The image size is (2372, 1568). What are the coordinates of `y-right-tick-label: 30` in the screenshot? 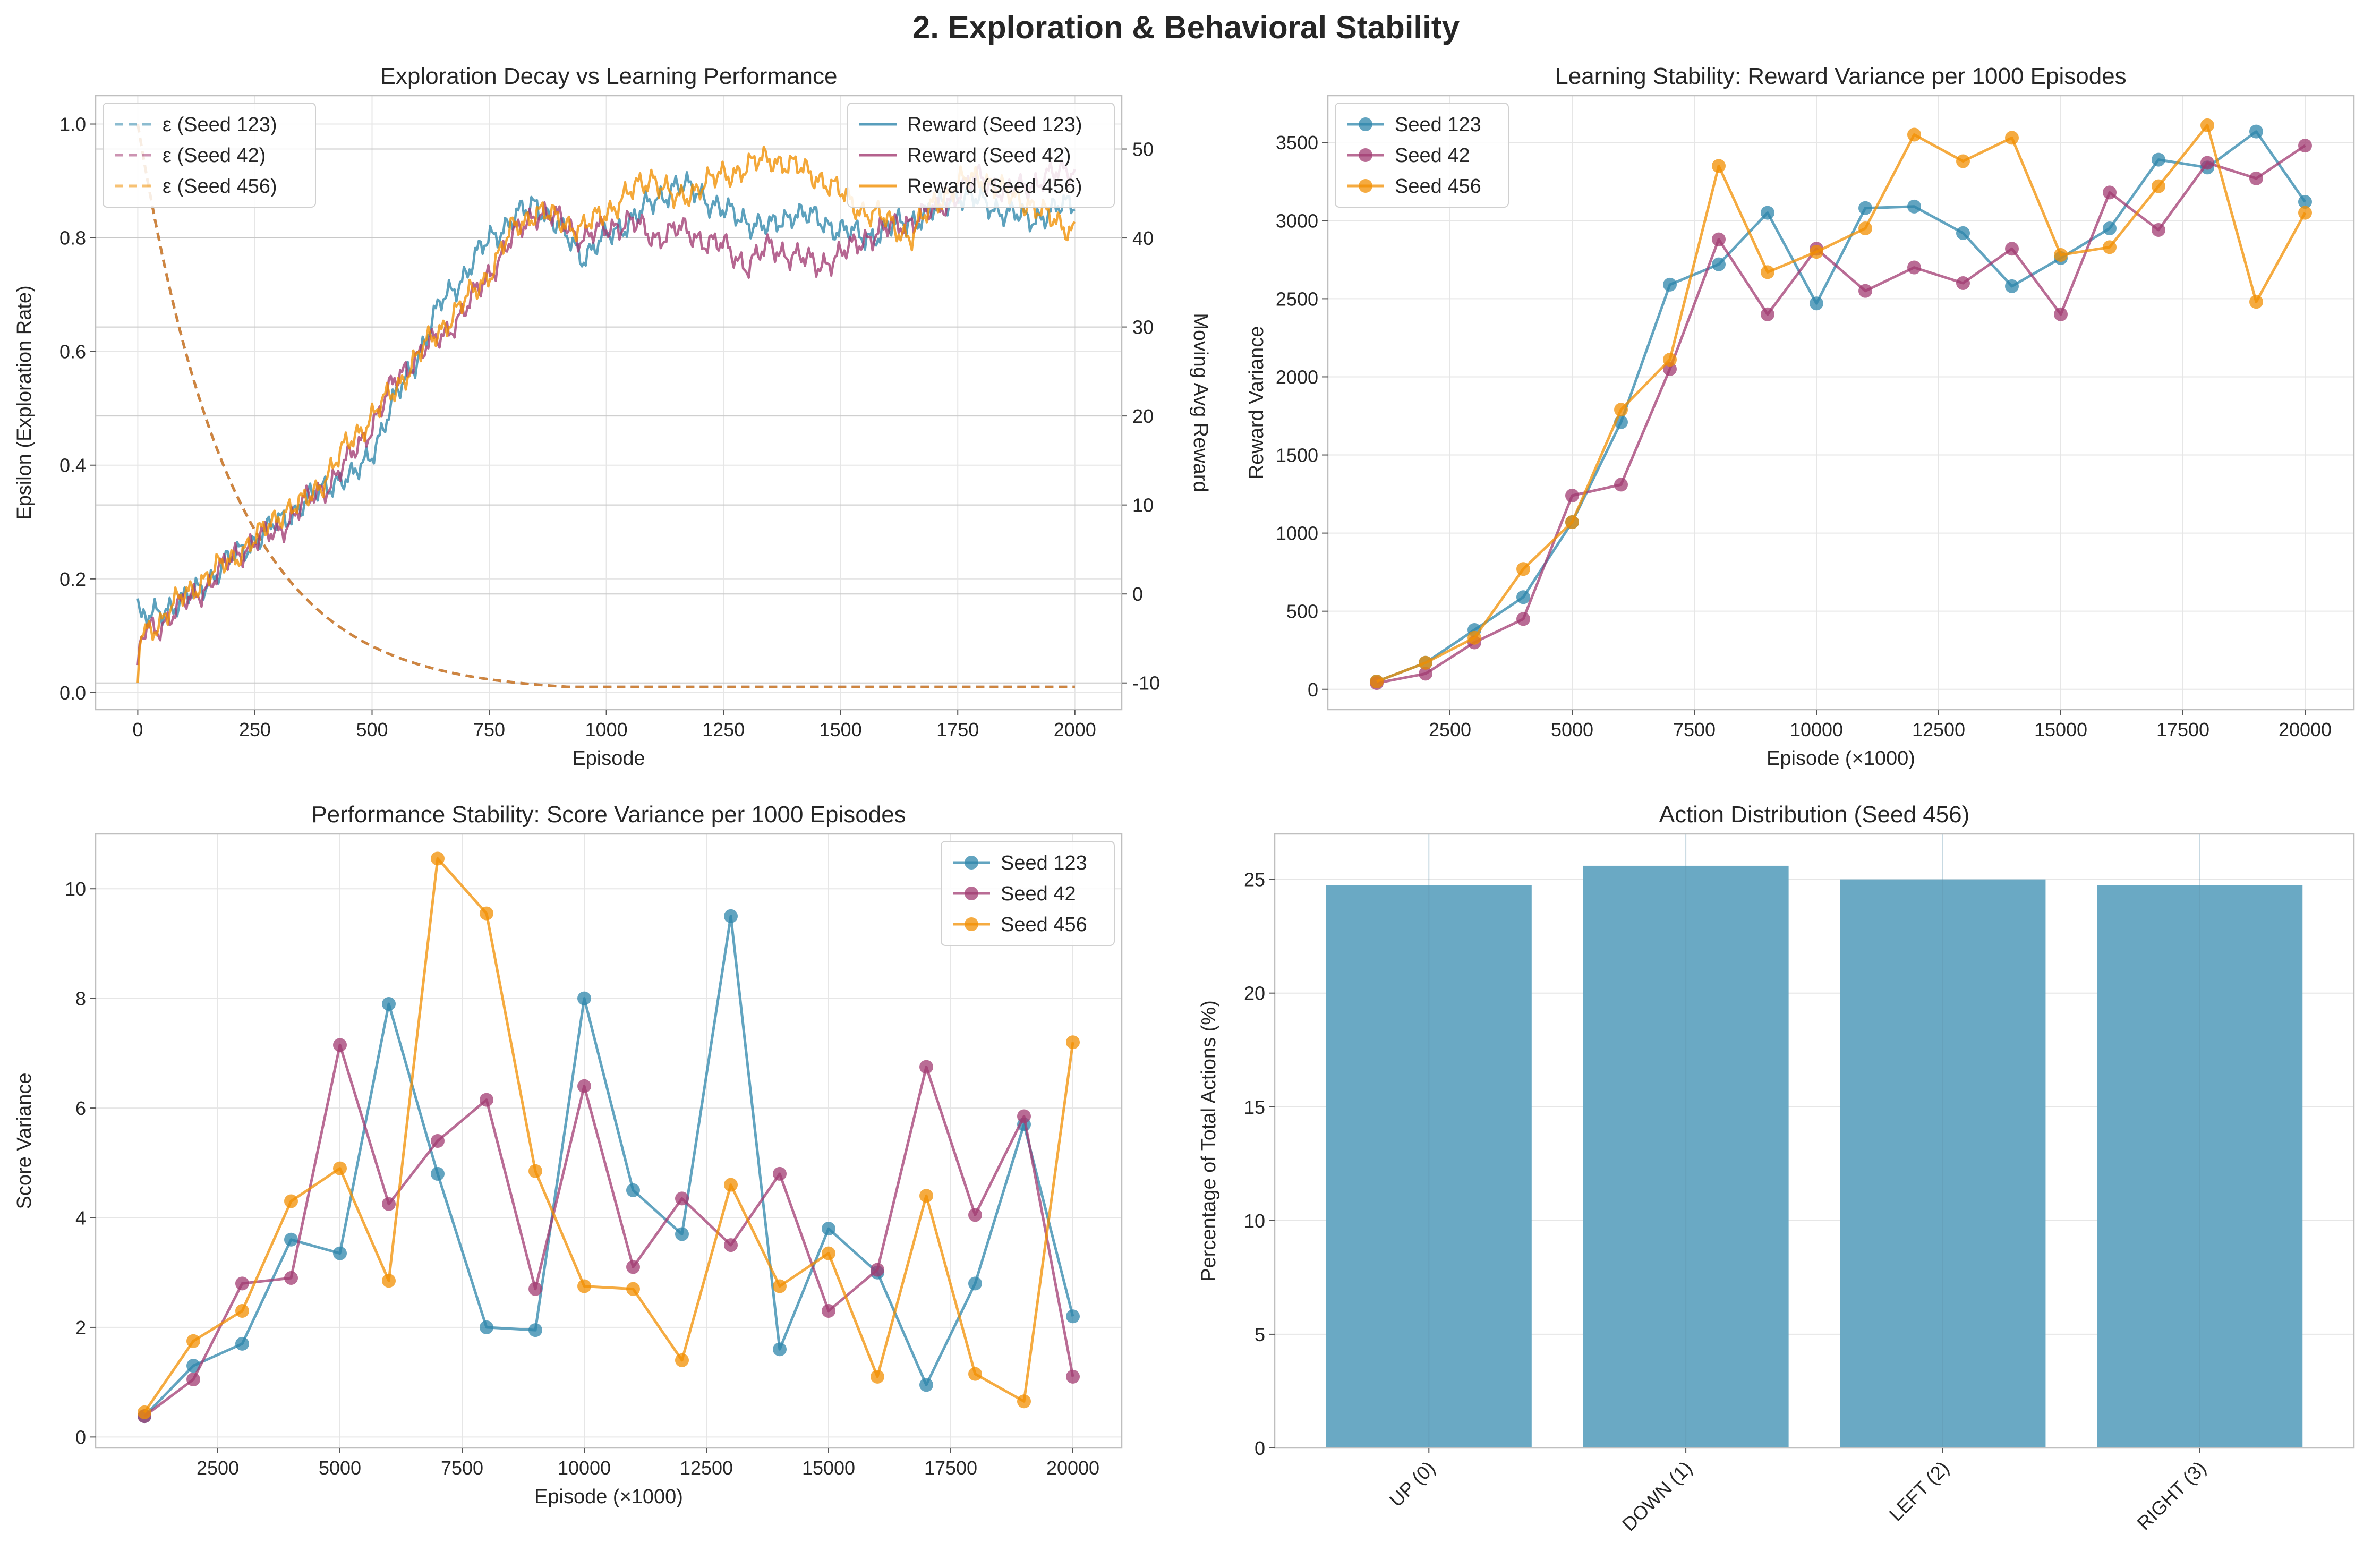 It's located at (1143, 327).